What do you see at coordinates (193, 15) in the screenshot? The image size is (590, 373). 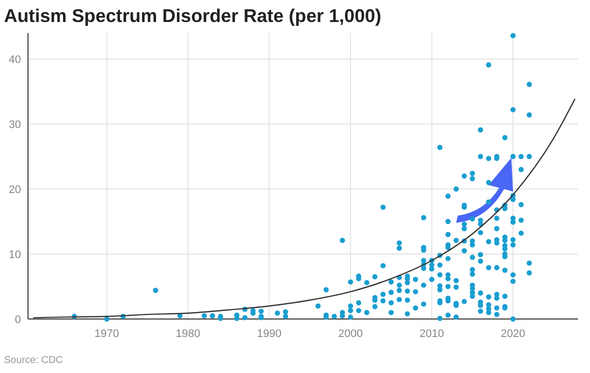 I see `chart-title: Autism Spectrum Disorder Rate (per 1,000)` at bounding box center [193, 15].